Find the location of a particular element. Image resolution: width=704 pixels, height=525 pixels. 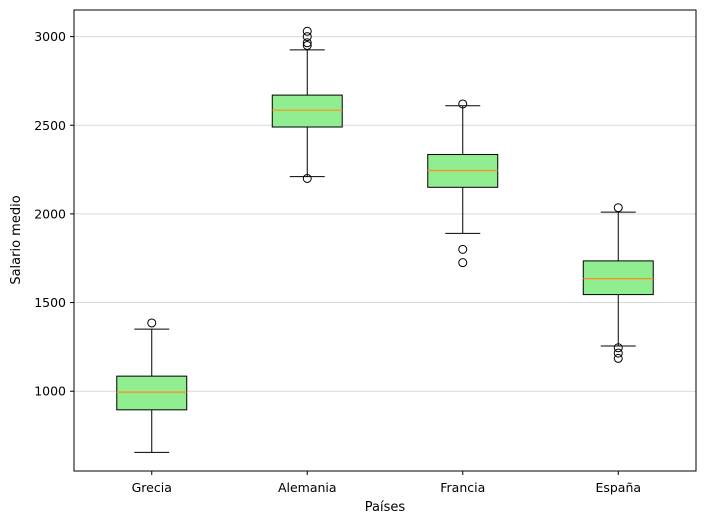

box-alemania is located at coordinates (307, 104).